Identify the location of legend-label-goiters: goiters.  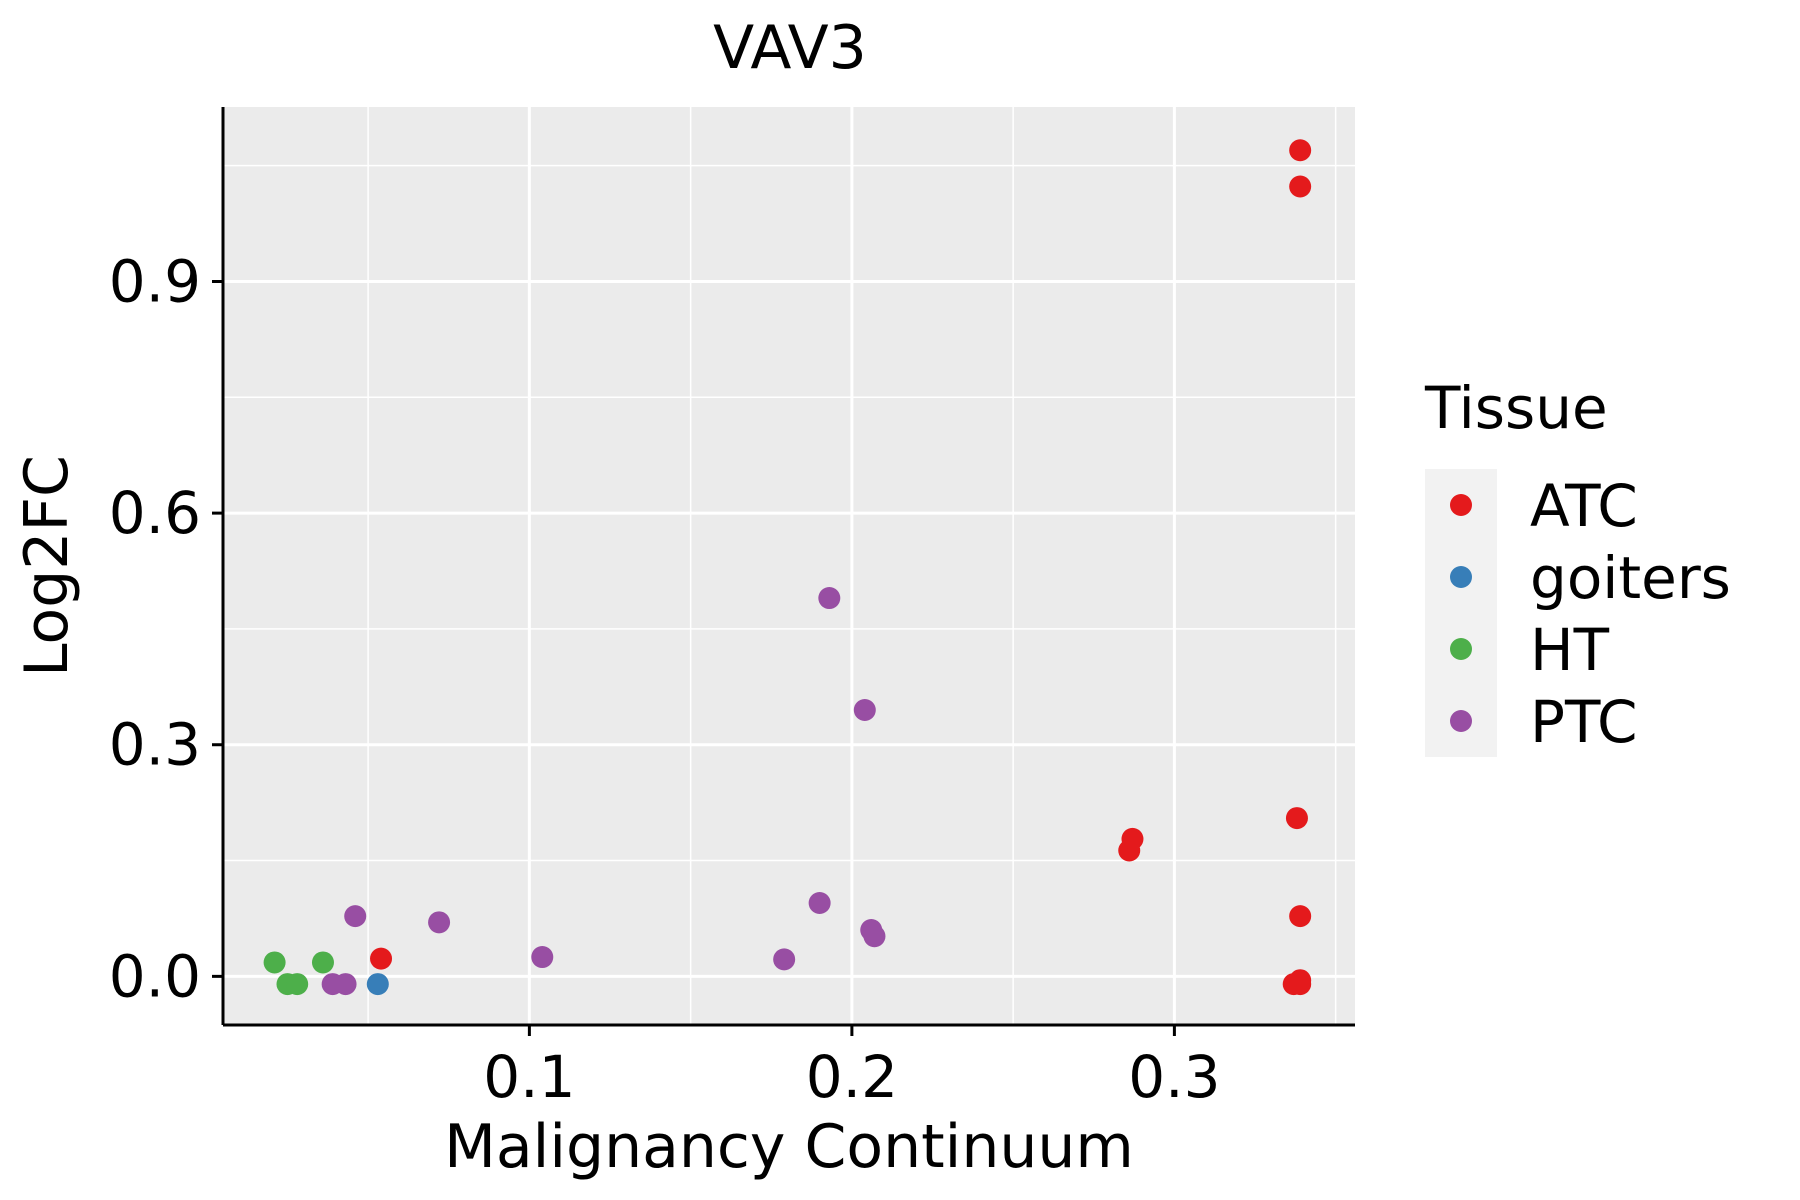
(1630, 578).